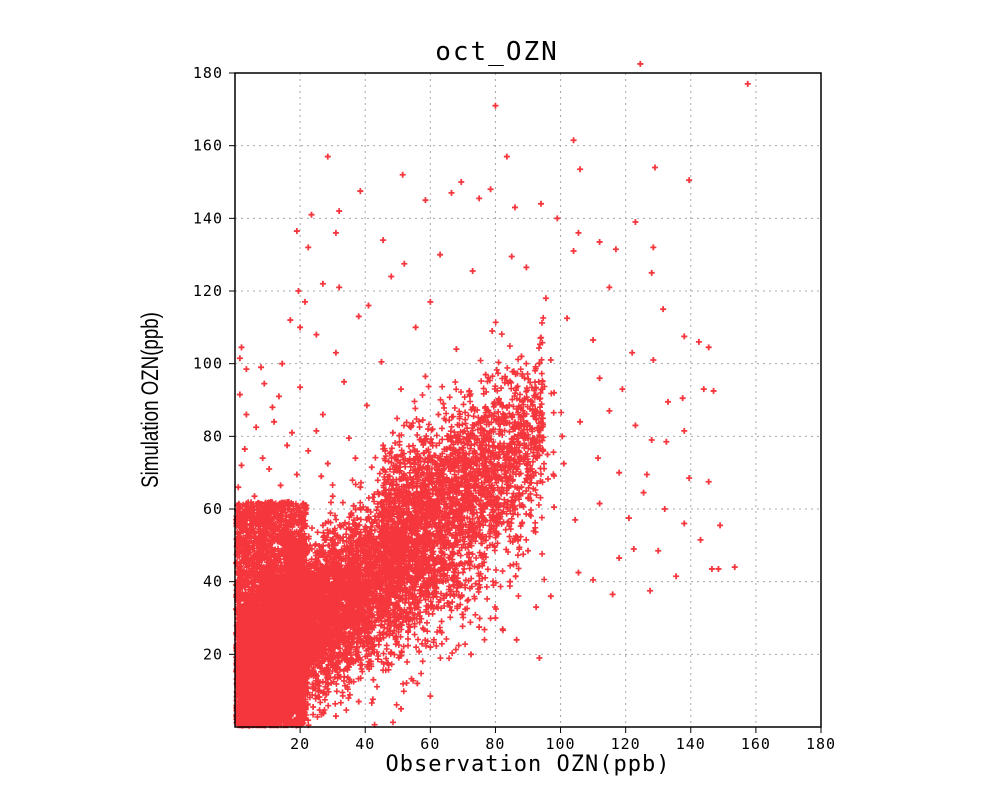  What do you see at coordinates (430, 744) in the screenshot?
I see `x-tick-label: 60` at bounding box center [430, 744].